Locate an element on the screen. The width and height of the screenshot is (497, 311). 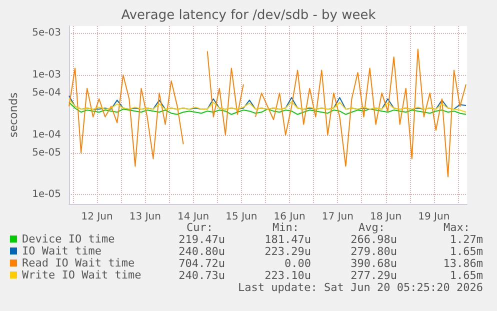
x-tick-label: 13 Jun is located at coordinates (145, 217).